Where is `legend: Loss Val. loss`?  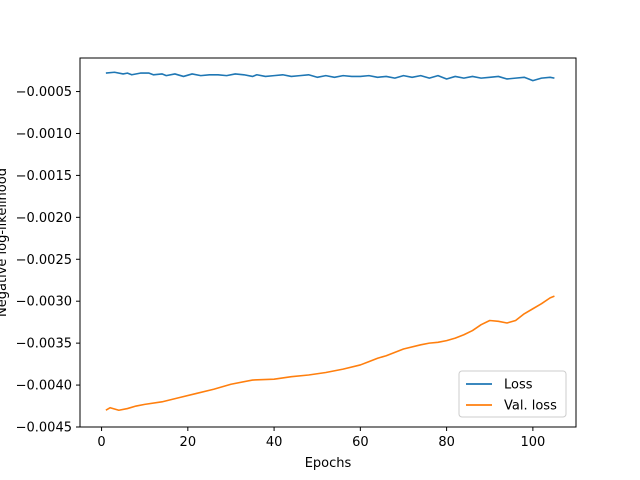
legend: Loss Val. loss is located at coordinates (512, 394).